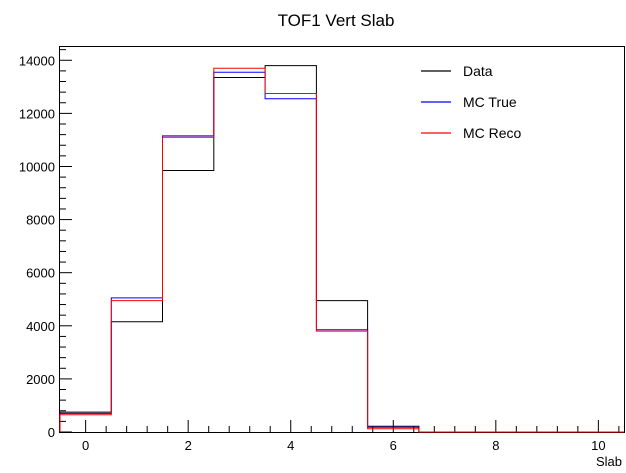 This screenshot has width=626, height=473. I want to click on y-tick-label: 10000, so click(37, 166).